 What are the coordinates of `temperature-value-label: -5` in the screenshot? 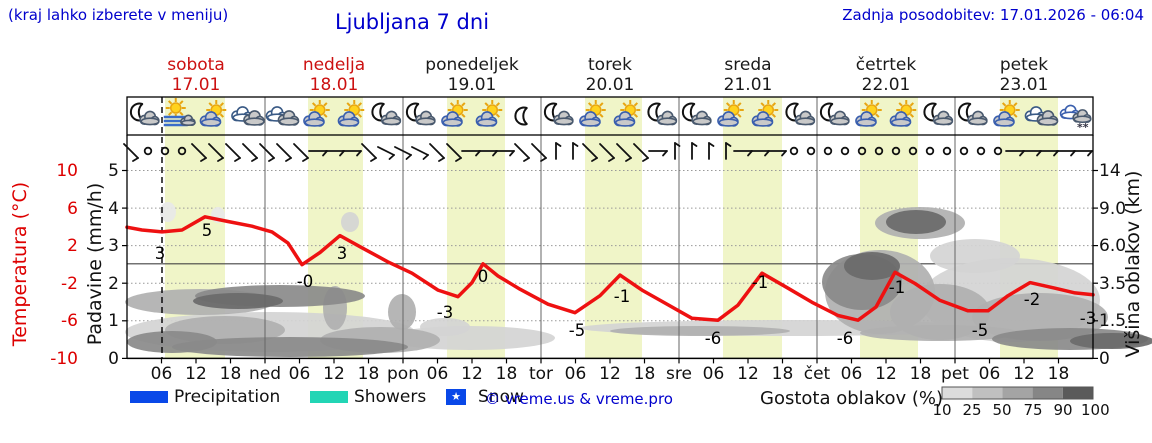 It's located at (577, 330).